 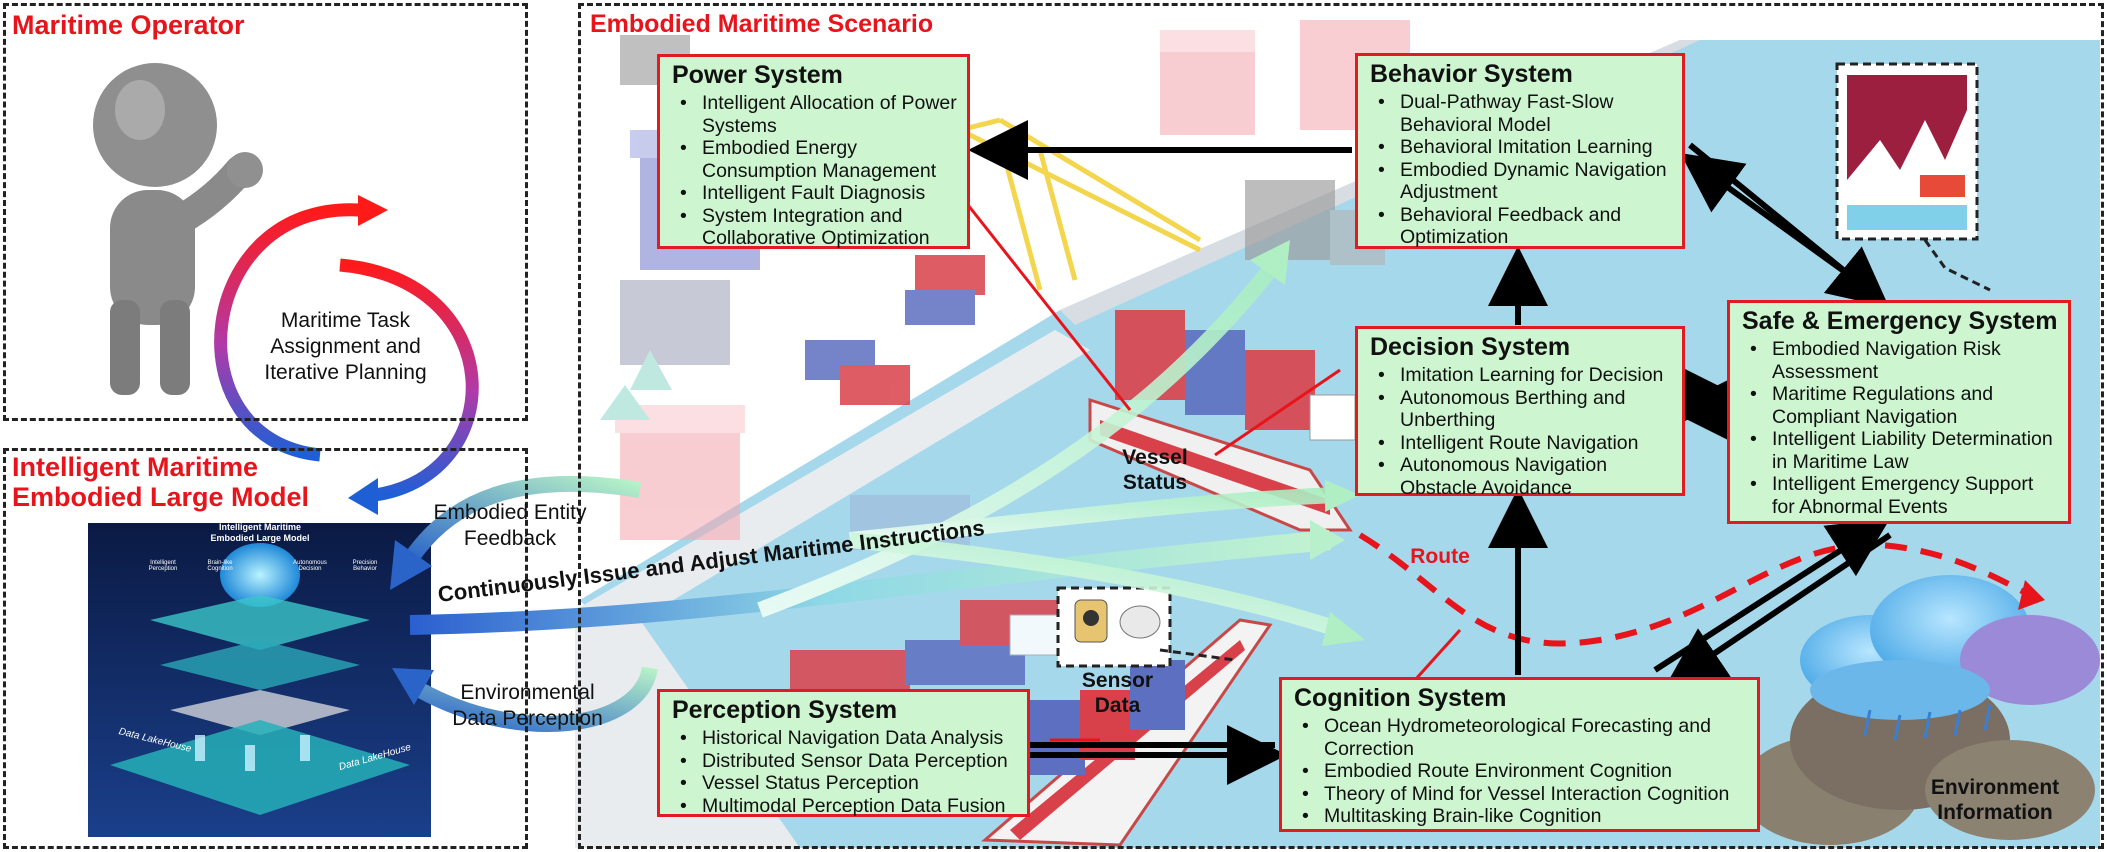 What do you see at coordinates (1155, 470) in the screenshot?
I see `vessel-status-label: Vessel Status` at bounding box center [1155, 470].